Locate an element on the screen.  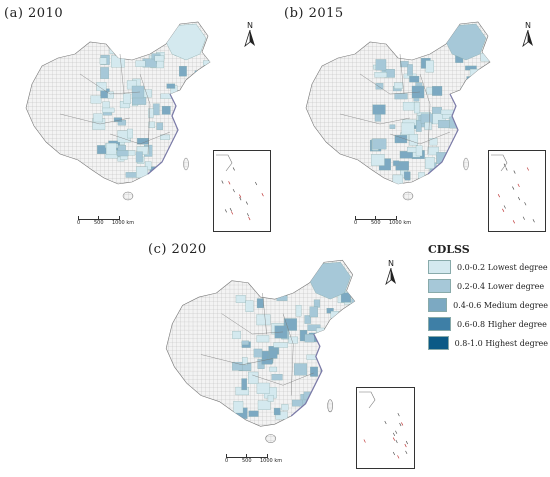
legend-title: CDLSS is located at coordinates (449, 249).